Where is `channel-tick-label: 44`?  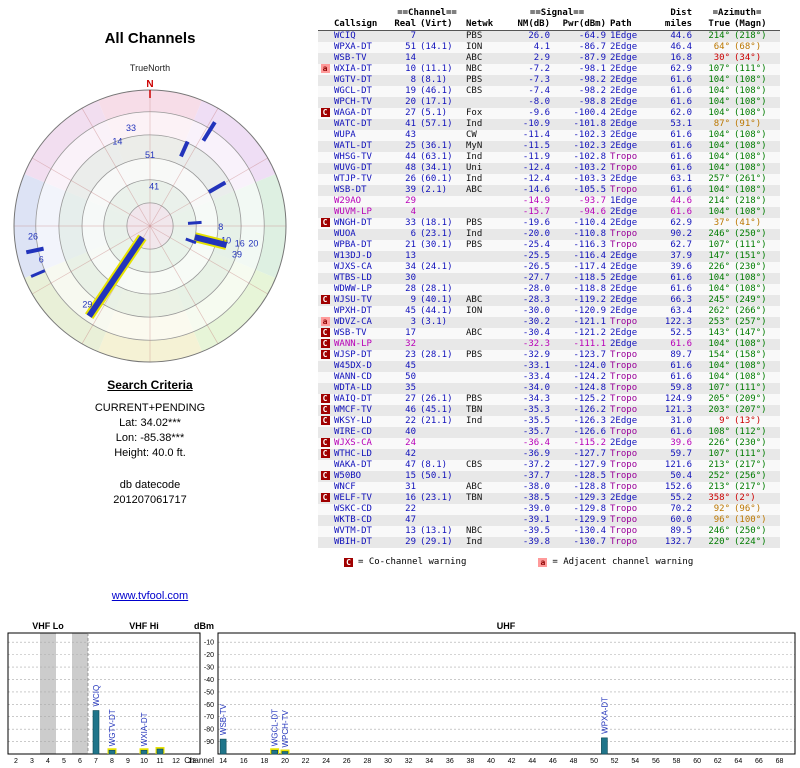 channel-tick-label: 44 is located at coordinates (532, 761).